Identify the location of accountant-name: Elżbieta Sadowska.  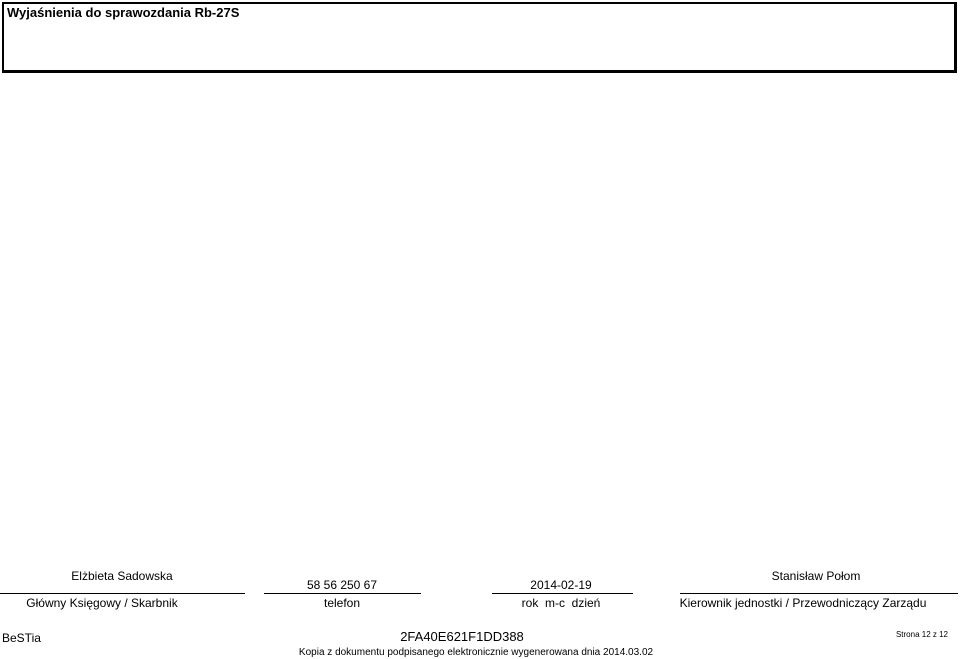
(122, 576).